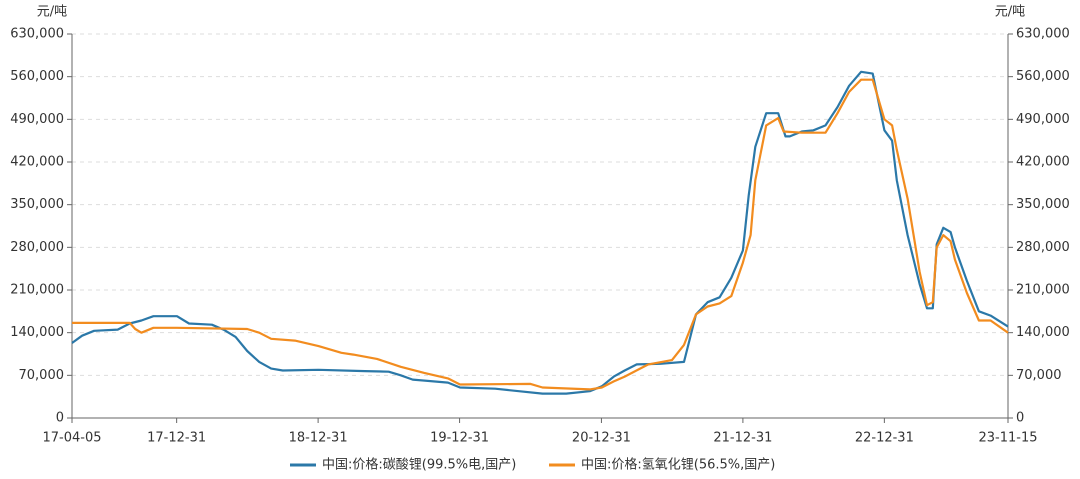  Describe the element at coordinates (1043, 34) in the screenshot. I see `y2-tick-label: 630,000` at that location.